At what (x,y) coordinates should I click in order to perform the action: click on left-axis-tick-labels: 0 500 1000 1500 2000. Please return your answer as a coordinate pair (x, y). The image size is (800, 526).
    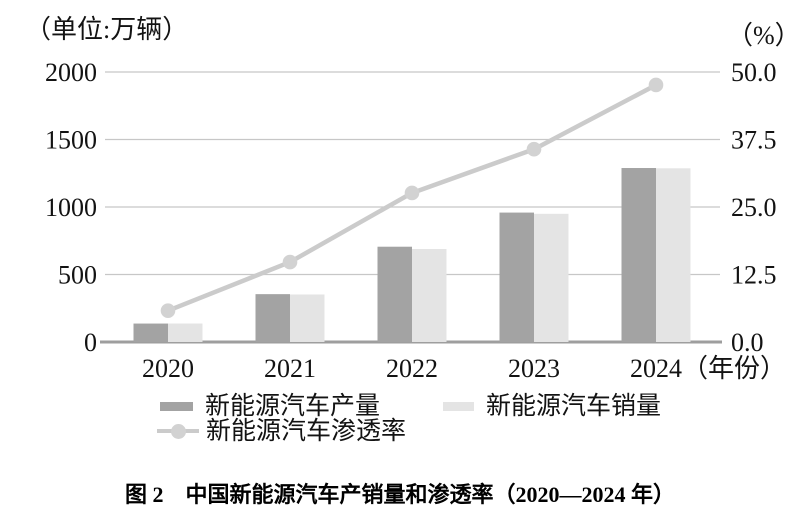
    Looking at the image, I should click on (71, 207).